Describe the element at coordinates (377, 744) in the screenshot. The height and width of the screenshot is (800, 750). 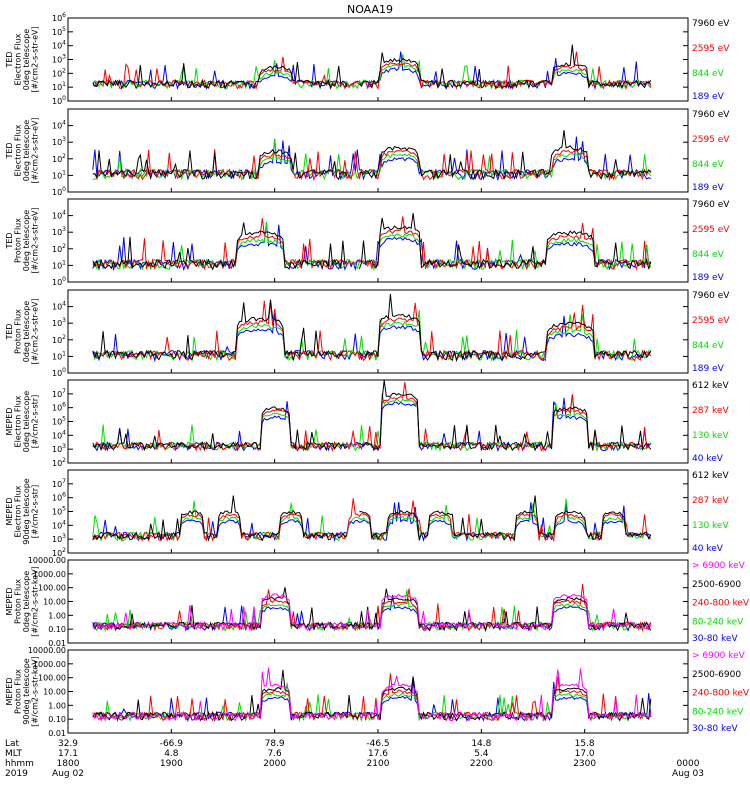
I see `x-tick-label: -46.5` at that location.